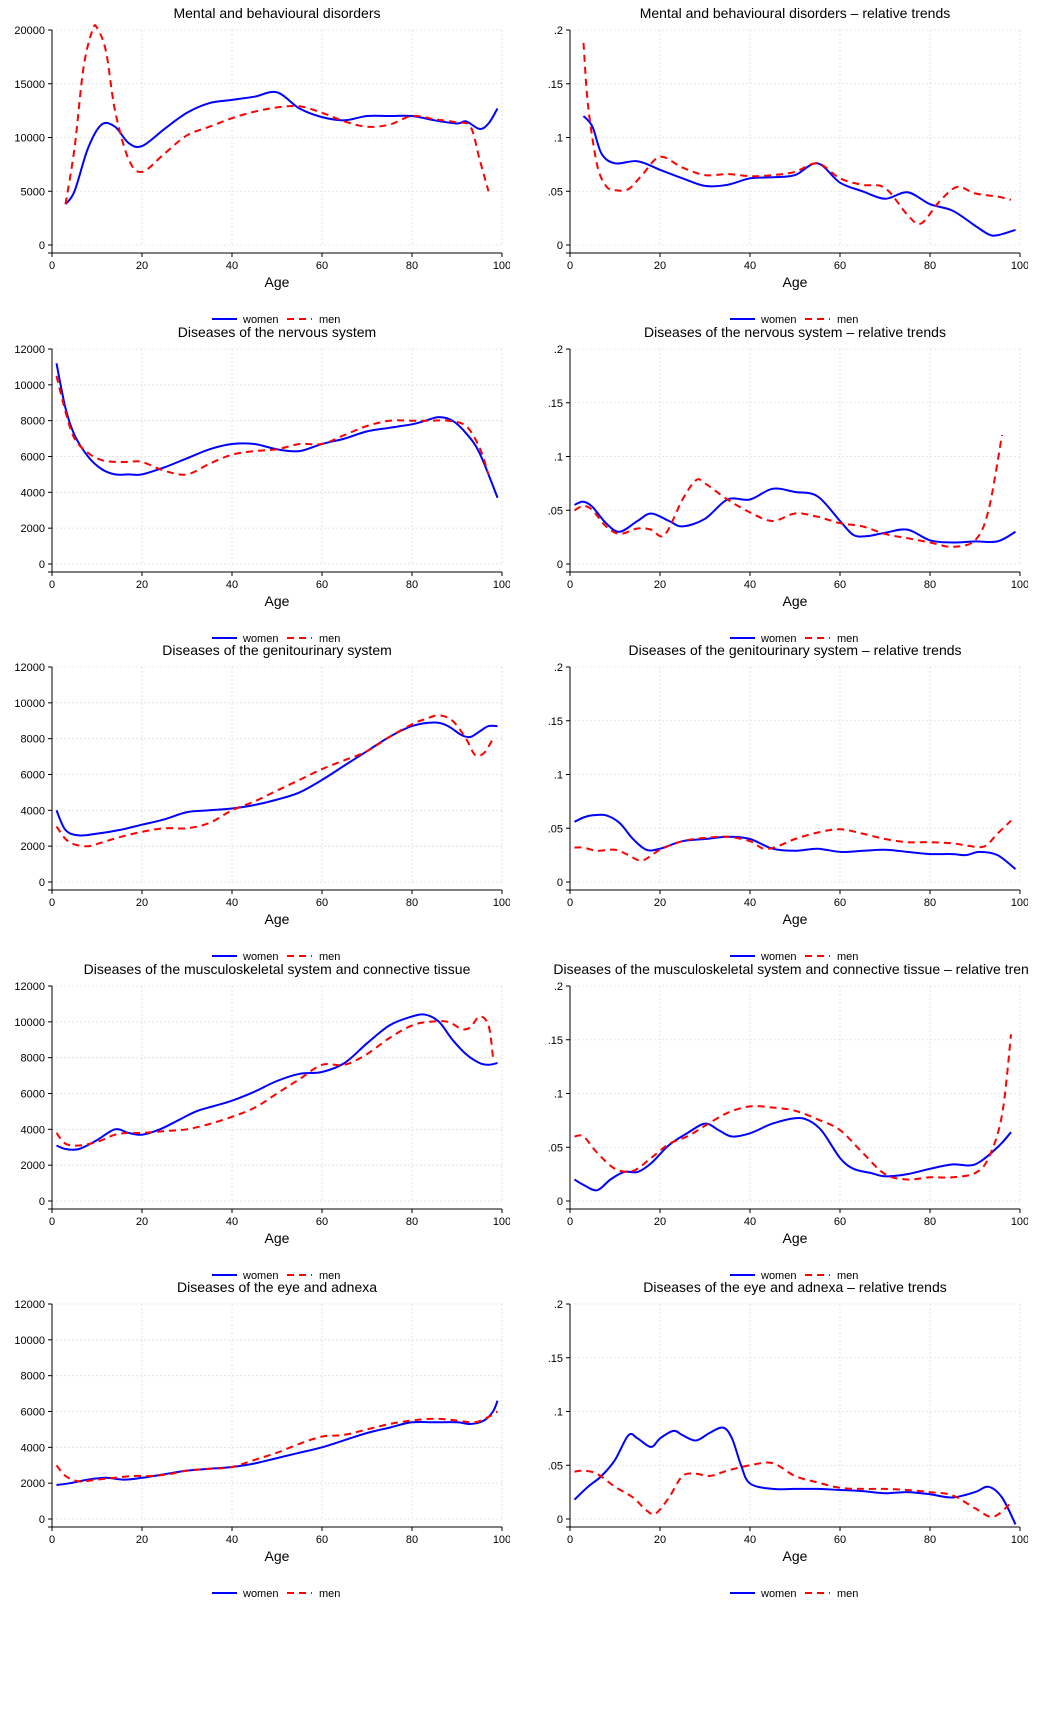 The width and height of the screenshot is (1041, 1720). What do you see at coordinates (277, 332) in the screenshot?
I see `chart-title: Diseases of the nervous system` at bounding box center [277, 332].